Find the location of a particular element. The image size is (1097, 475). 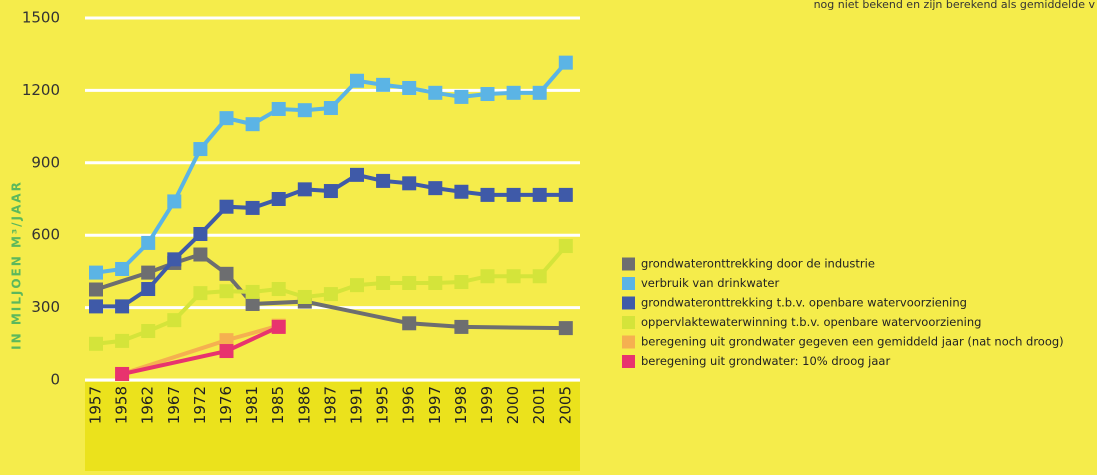

x-tick-label: 1998 is located at coordinates (461, 405).